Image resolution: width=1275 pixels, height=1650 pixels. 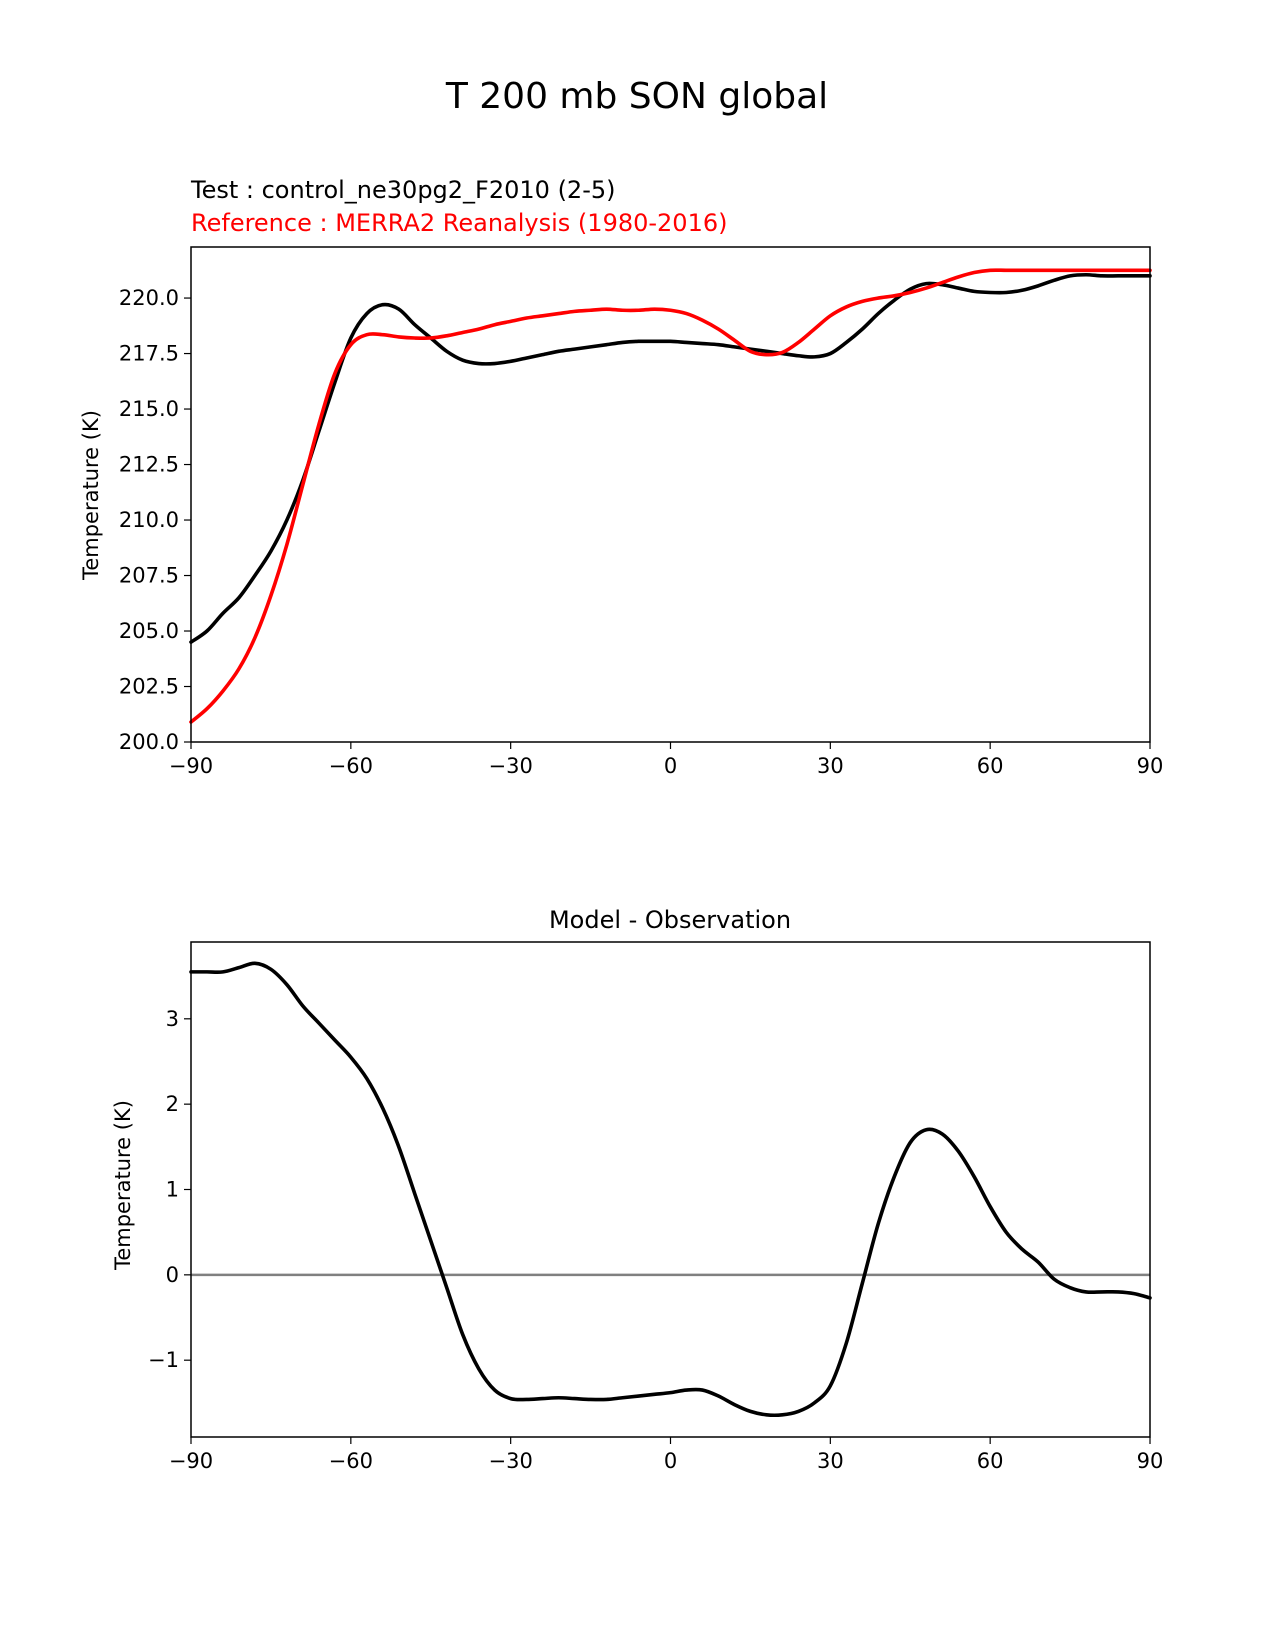 I want to click on top-ytick-label: 220.0, so click(x=149, y=298).